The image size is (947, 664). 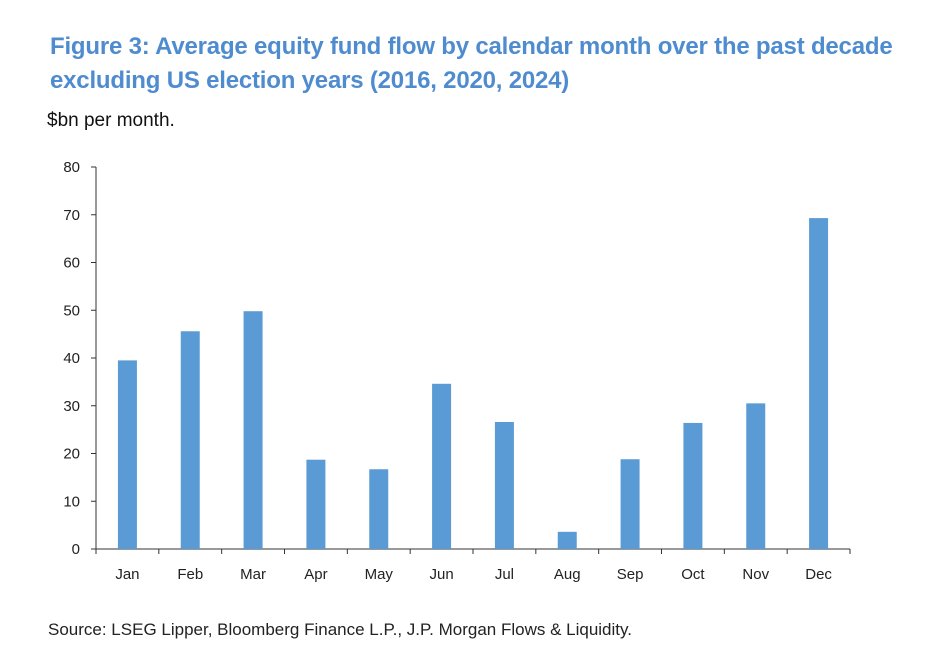 What do you see at coordinates (76, 549) in the screenshot?
I see `y-tick-label: 0` at bounding box center [76, 549].